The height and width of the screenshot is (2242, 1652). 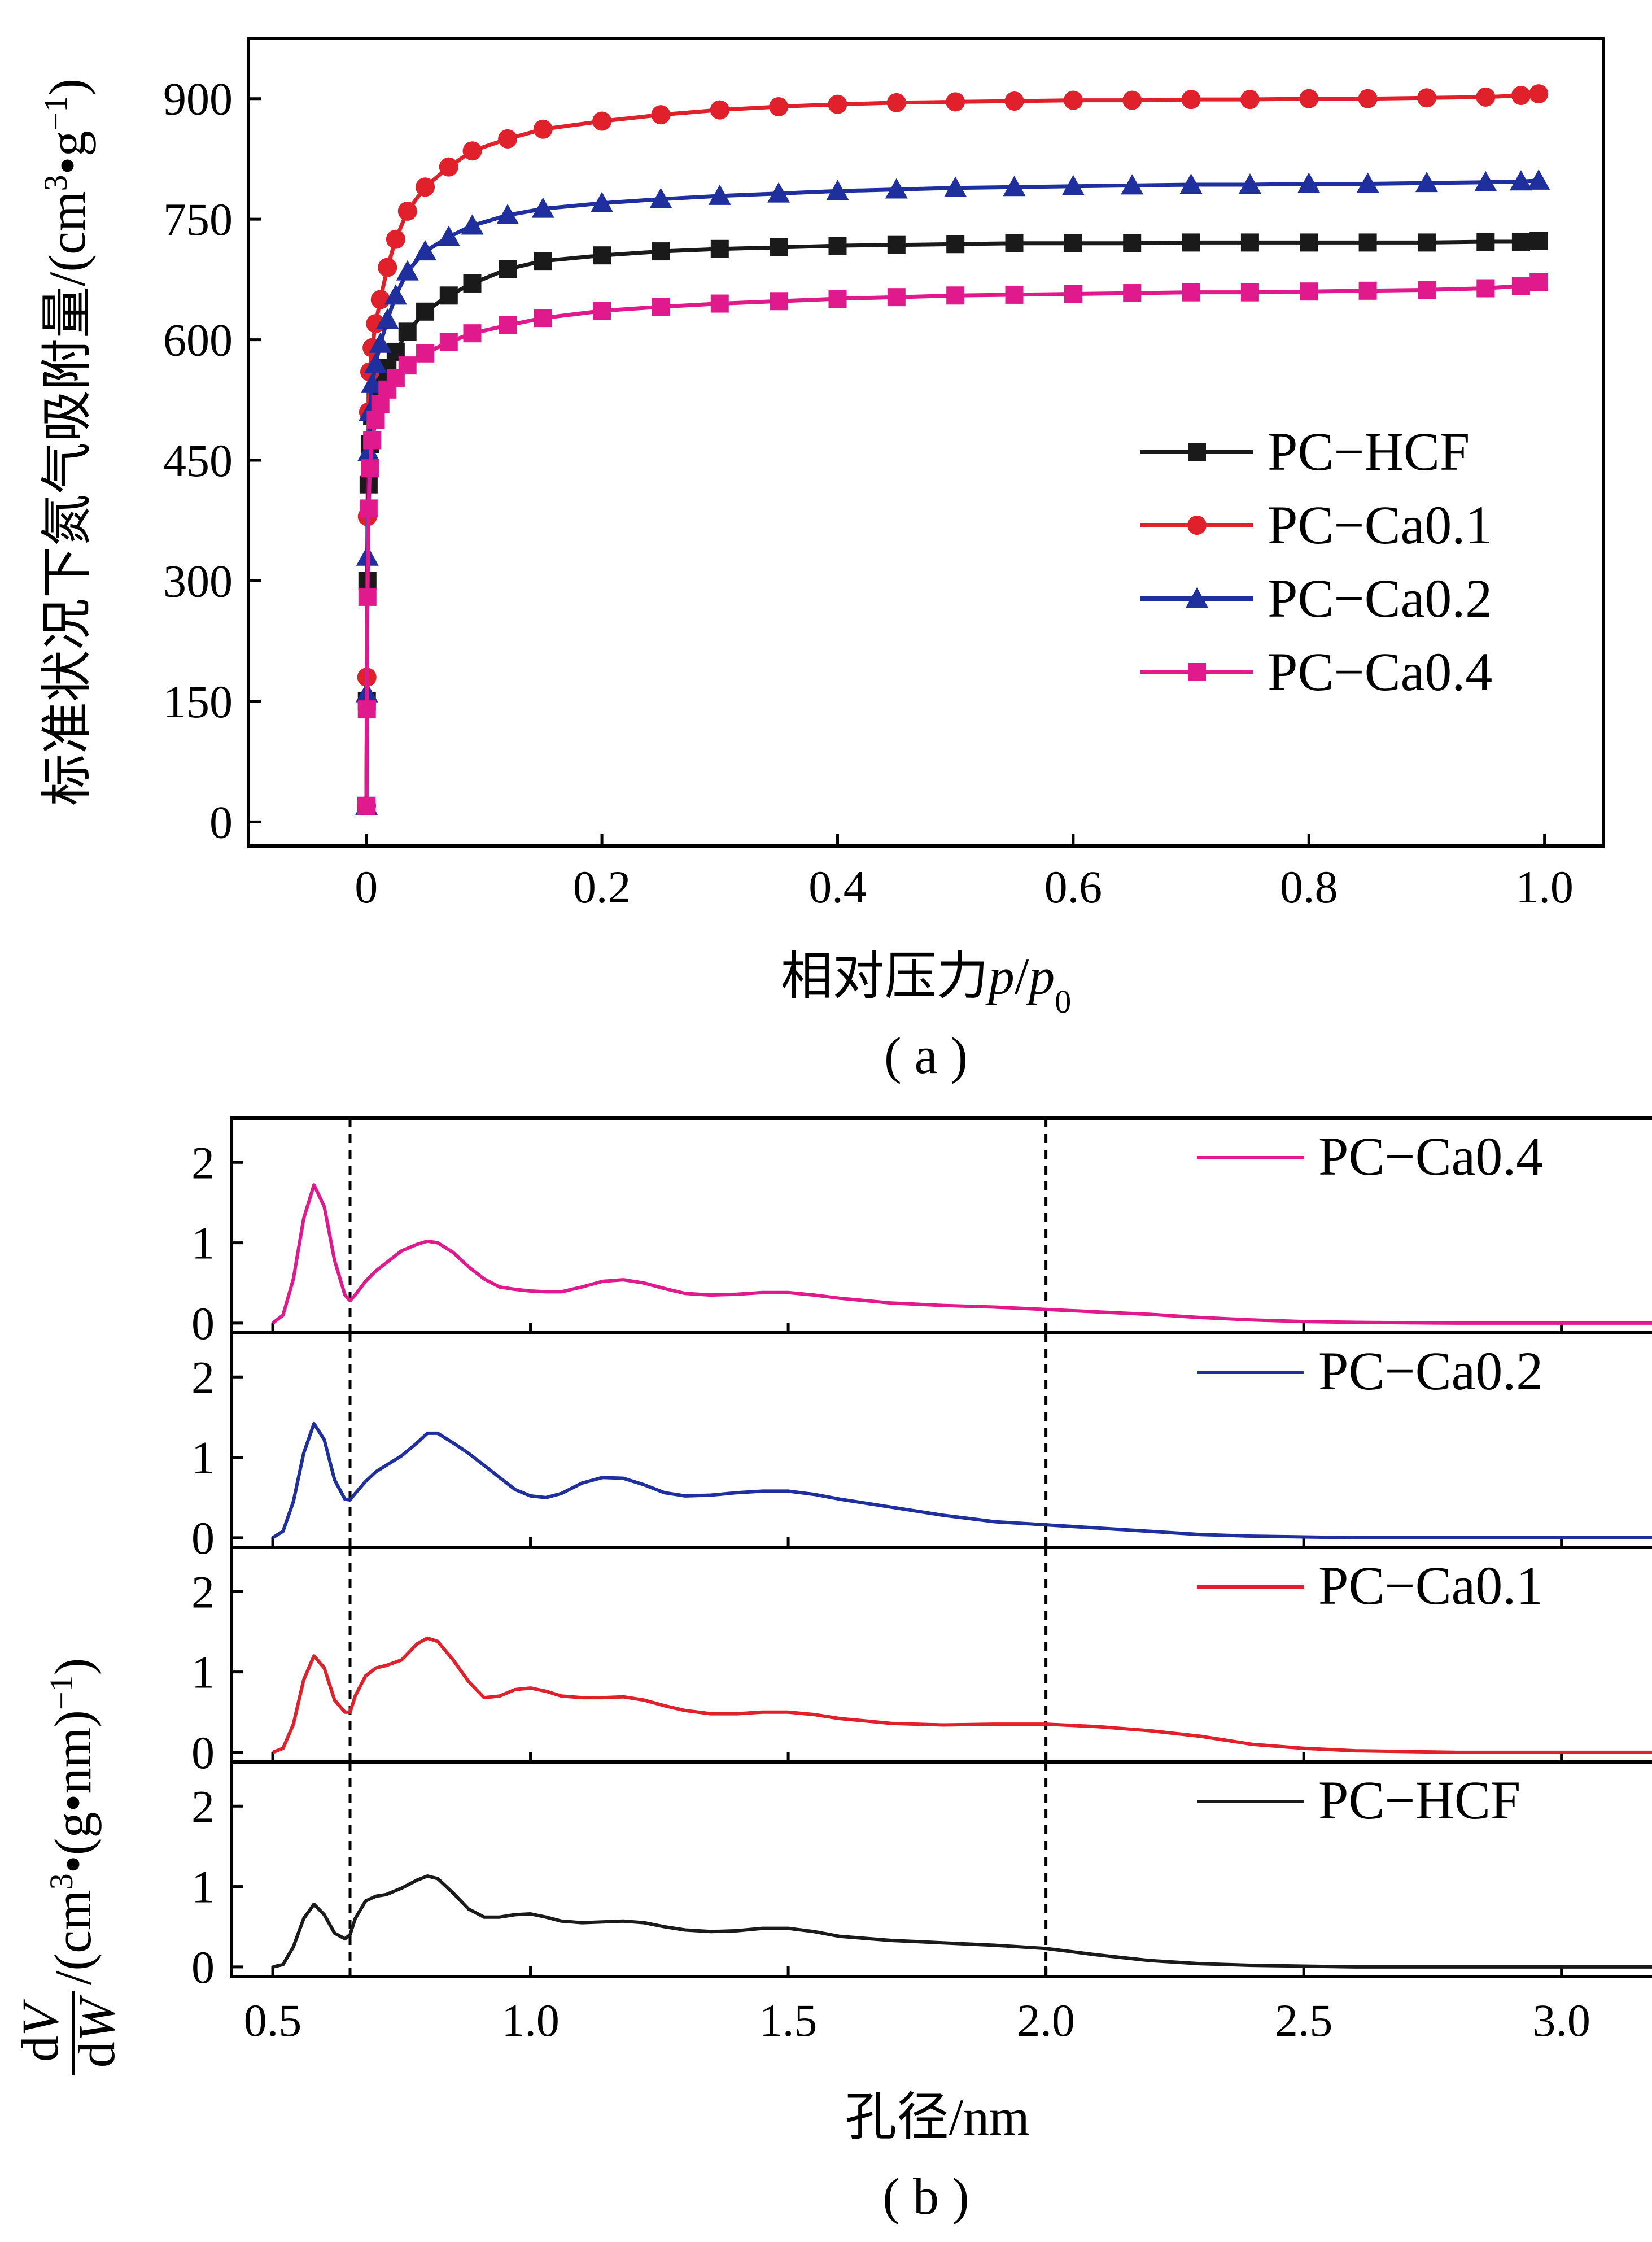 I want to click on panel-b-ylabel-rest-a: /(cm, so click(x=73, y=1937).